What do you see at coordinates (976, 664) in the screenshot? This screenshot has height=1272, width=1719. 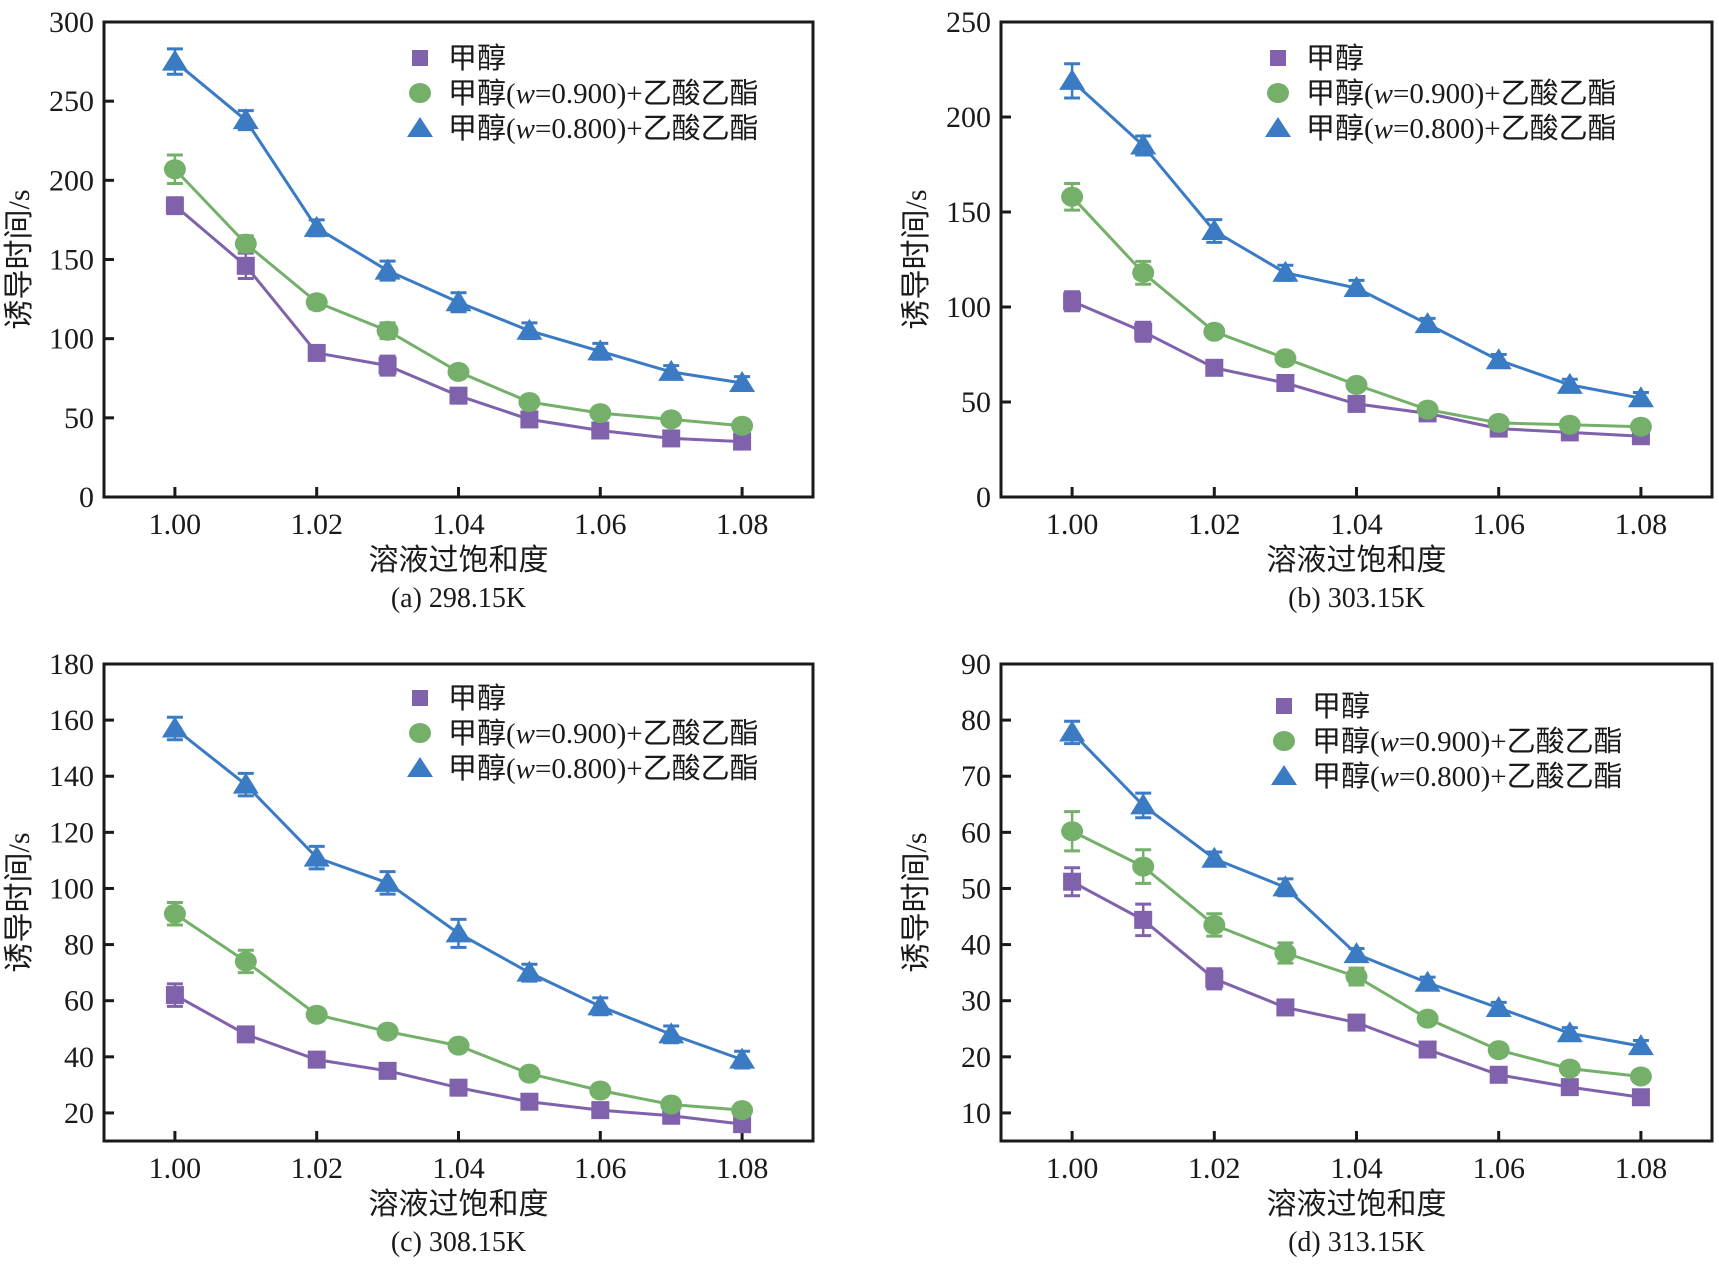 I see `y-tick-label: 90` at bounding box center [976, 664].